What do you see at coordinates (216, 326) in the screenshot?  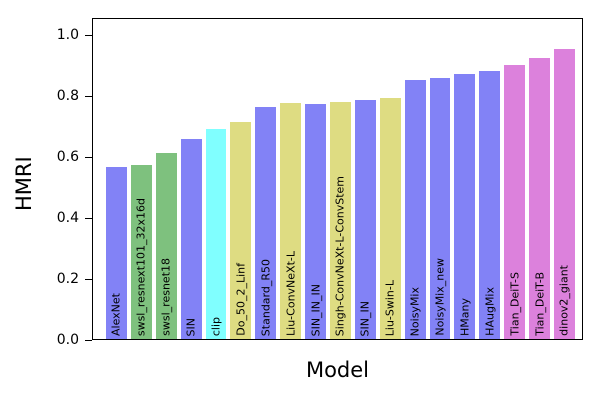 I see `bar-label: clip` at bounding box center [216, 326].